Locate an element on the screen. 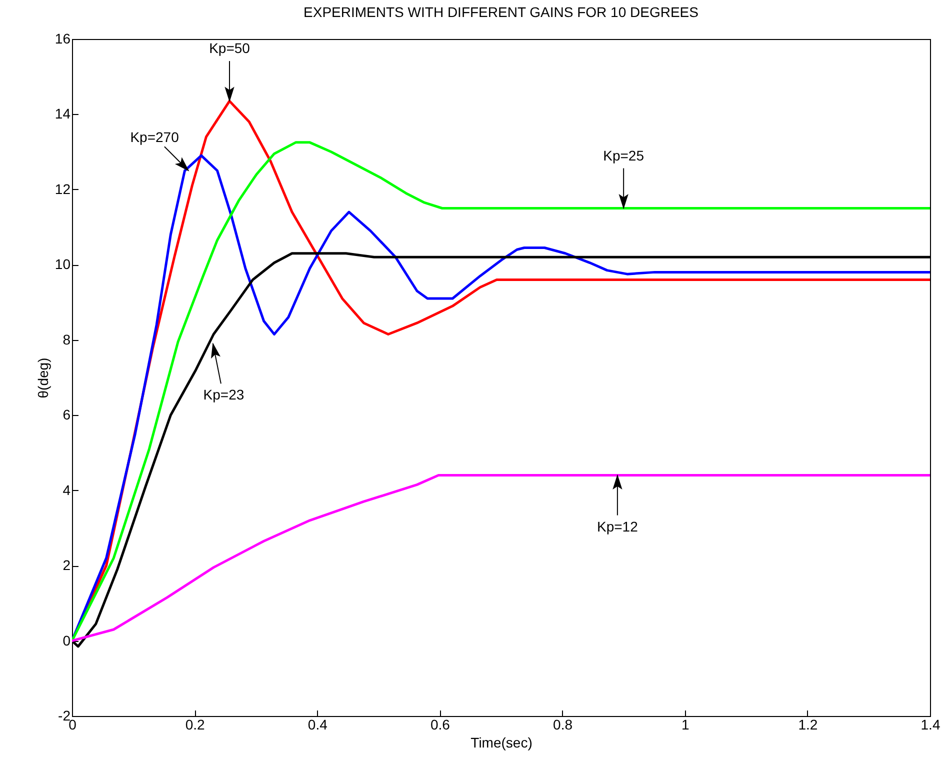 The image size is (944, 762). x-axis-title: Time(sec) is located at coordinates (501, 742).